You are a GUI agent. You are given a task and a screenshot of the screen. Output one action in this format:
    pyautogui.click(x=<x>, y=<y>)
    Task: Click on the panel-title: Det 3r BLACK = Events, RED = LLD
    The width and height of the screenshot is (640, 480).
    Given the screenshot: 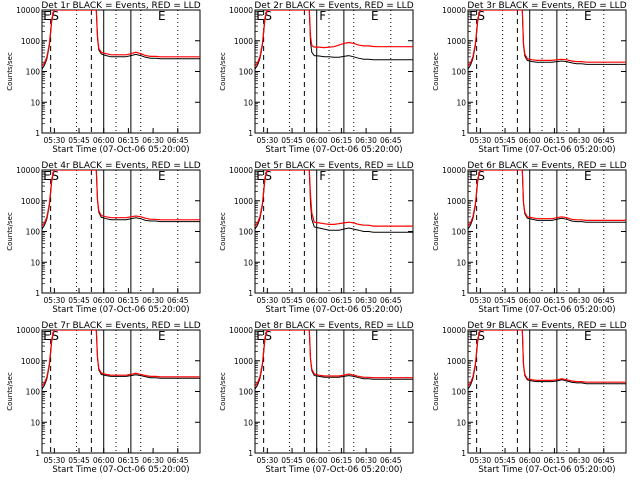 What is the action you would take?
    pyautogui.click(x=546, y=6)
    